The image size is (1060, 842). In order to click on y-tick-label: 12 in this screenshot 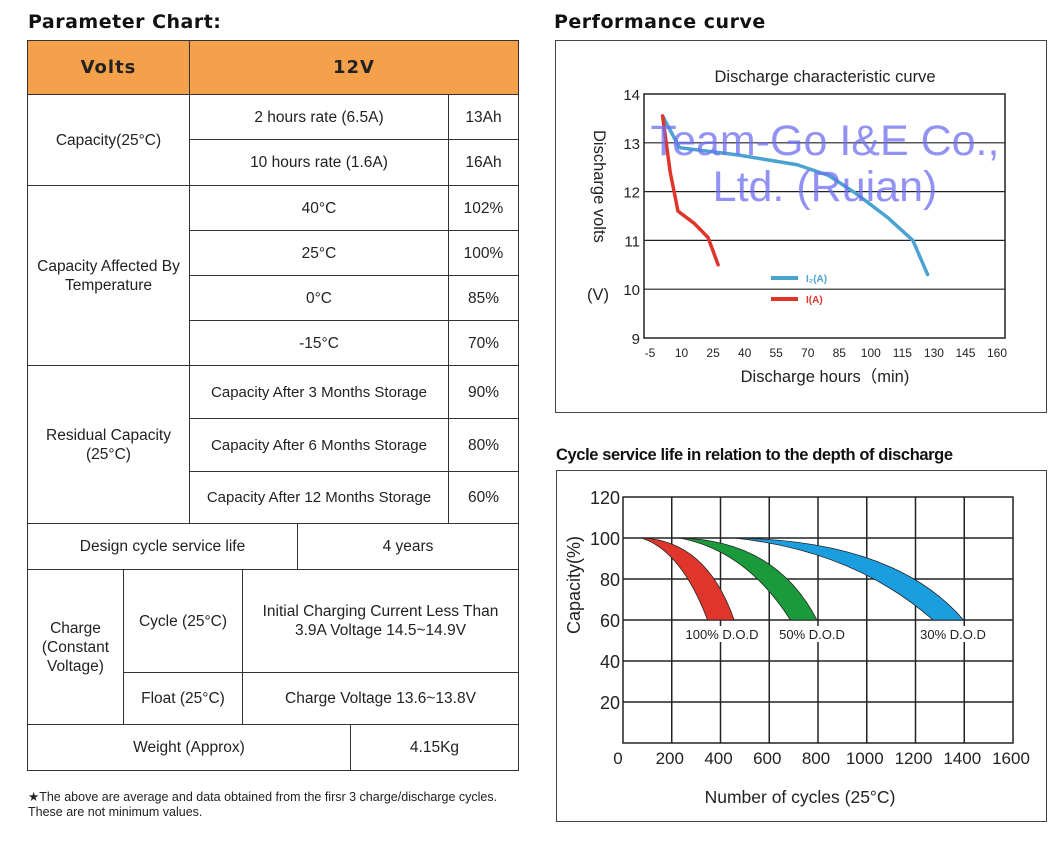, I will do `click(631, 193)`.